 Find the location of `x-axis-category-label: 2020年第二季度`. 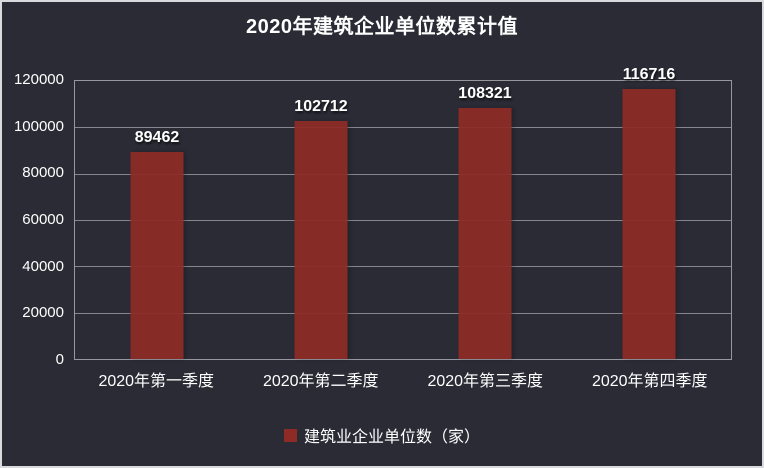

x-axis-category-label: 2020年第二季度 is located at coordinates (320, 381).